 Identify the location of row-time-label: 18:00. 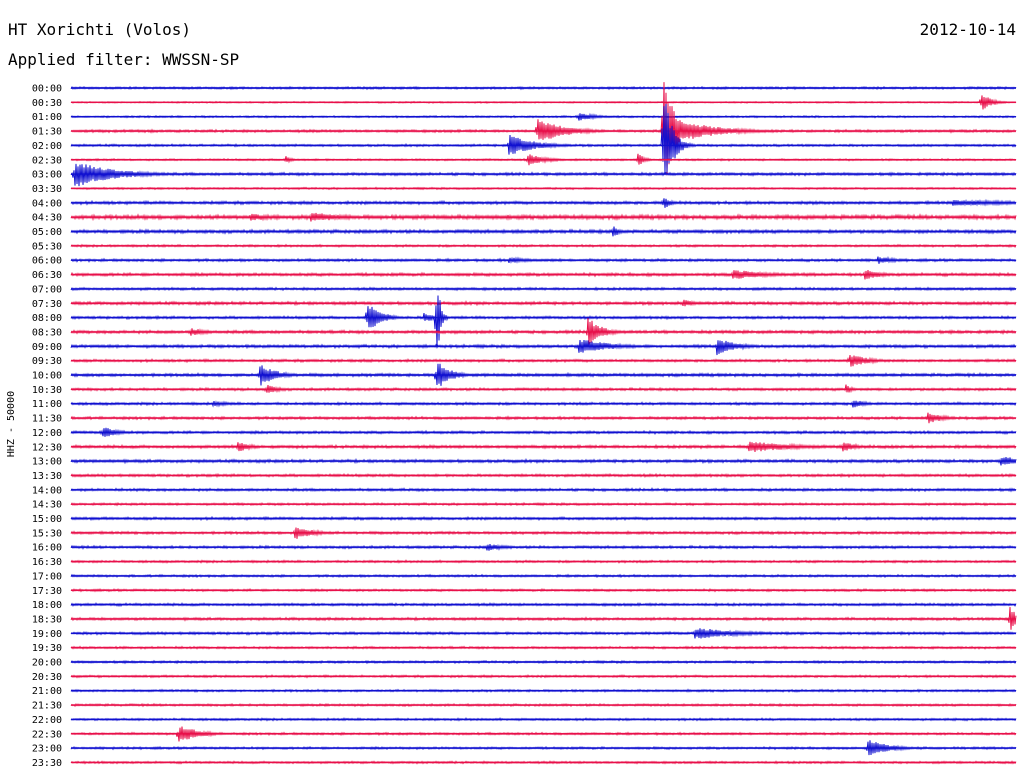
(47, 605).